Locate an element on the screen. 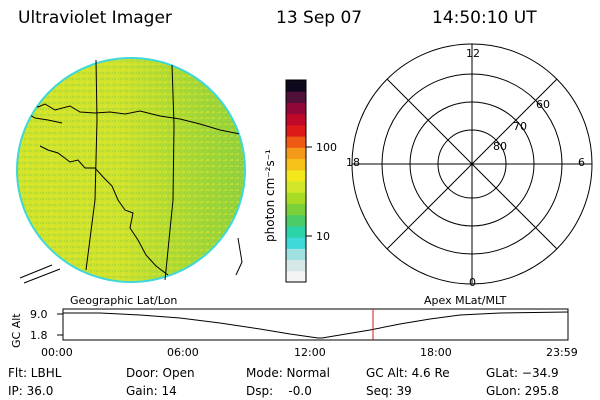 The width and height of the screenshot is (600, 400). timeline-y-axis-label: GC Alt is located at coordinates (16, 330).